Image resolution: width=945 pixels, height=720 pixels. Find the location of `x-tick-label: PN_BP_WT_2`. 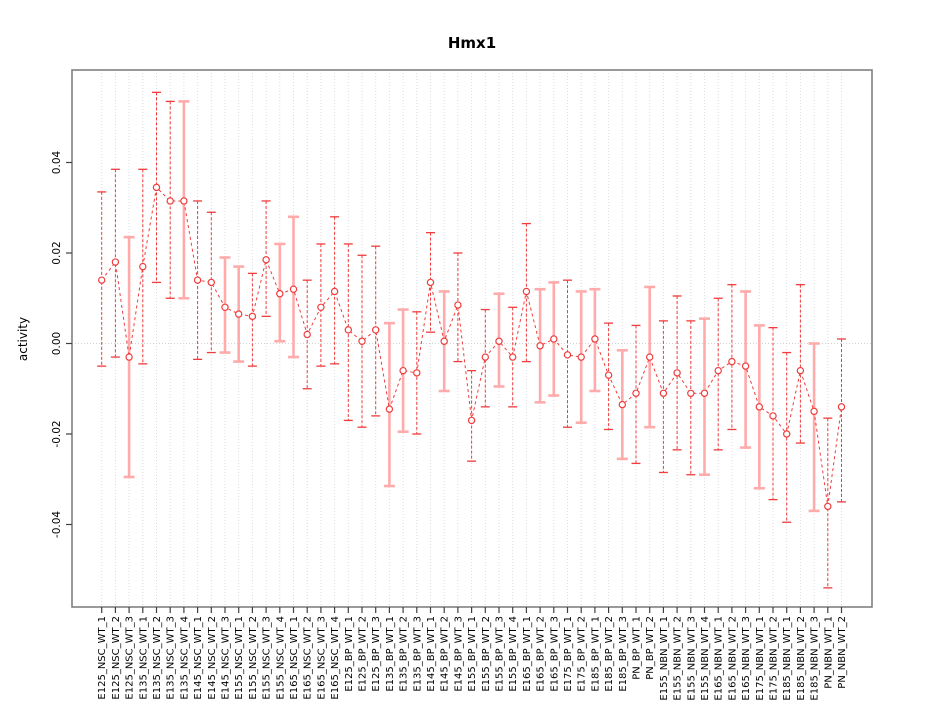

x-tick-label: PN_BP_WT_2 is located at coordinates (650, 648).